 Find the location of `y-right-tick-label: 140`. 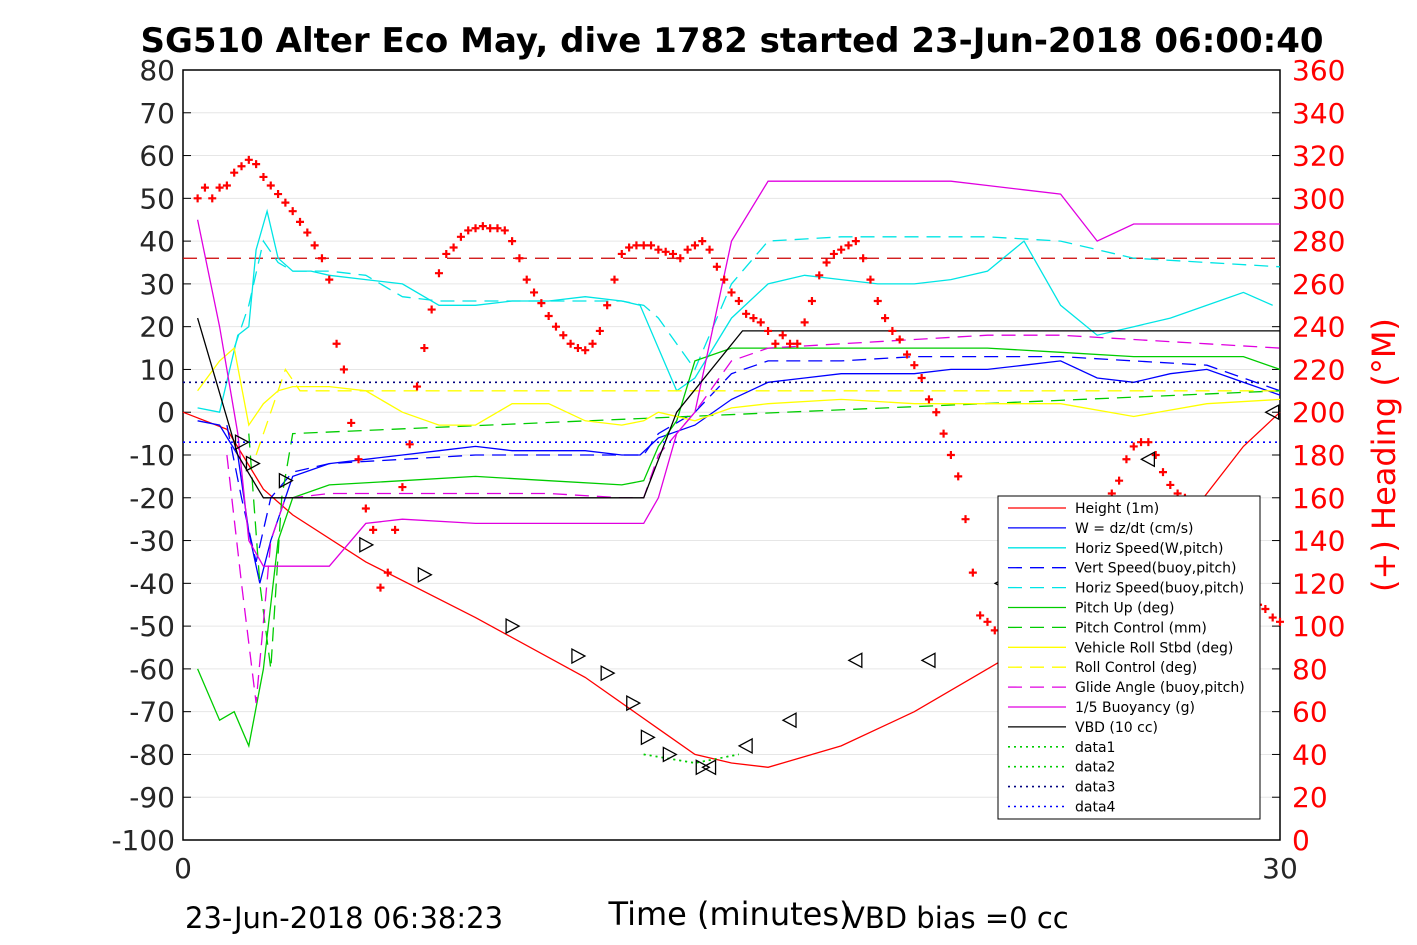

y-right-tick-label: 140 is located at coordinates (1318, 541).